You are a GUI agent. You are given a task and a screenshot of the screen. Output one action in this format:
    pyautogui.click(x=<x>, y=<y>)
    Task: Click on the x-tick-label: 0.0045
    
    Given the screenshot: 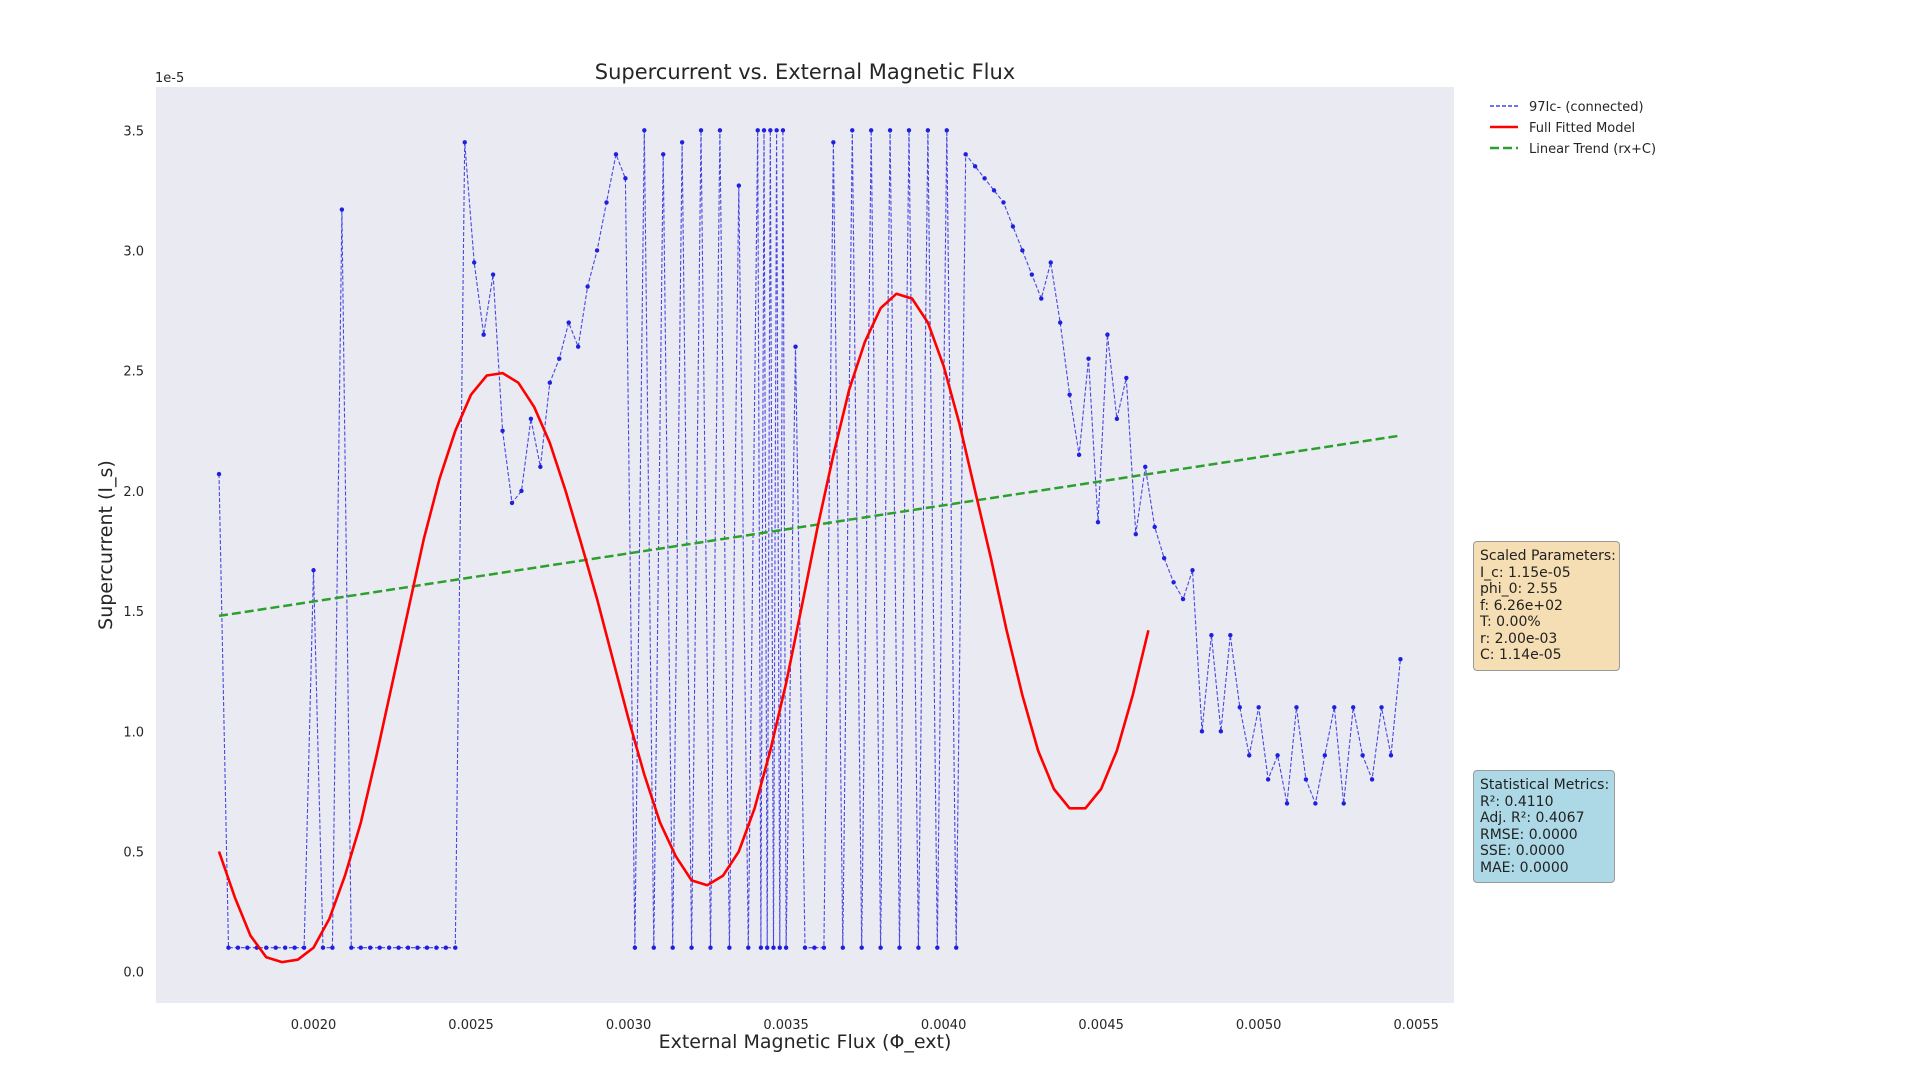 What is the action you would take?
    pyautogui.click(x=1101, y=1025)
    